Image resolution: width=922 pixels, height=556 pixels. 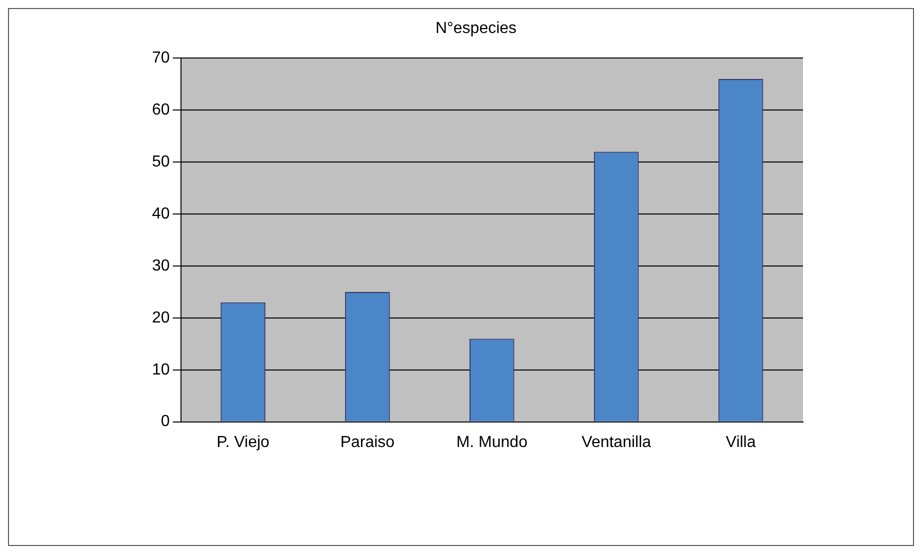 What do you see at coordinates (161, 265) in the screenshot?
I see `y-tick-label: 30` at bounding box center [161, 265].